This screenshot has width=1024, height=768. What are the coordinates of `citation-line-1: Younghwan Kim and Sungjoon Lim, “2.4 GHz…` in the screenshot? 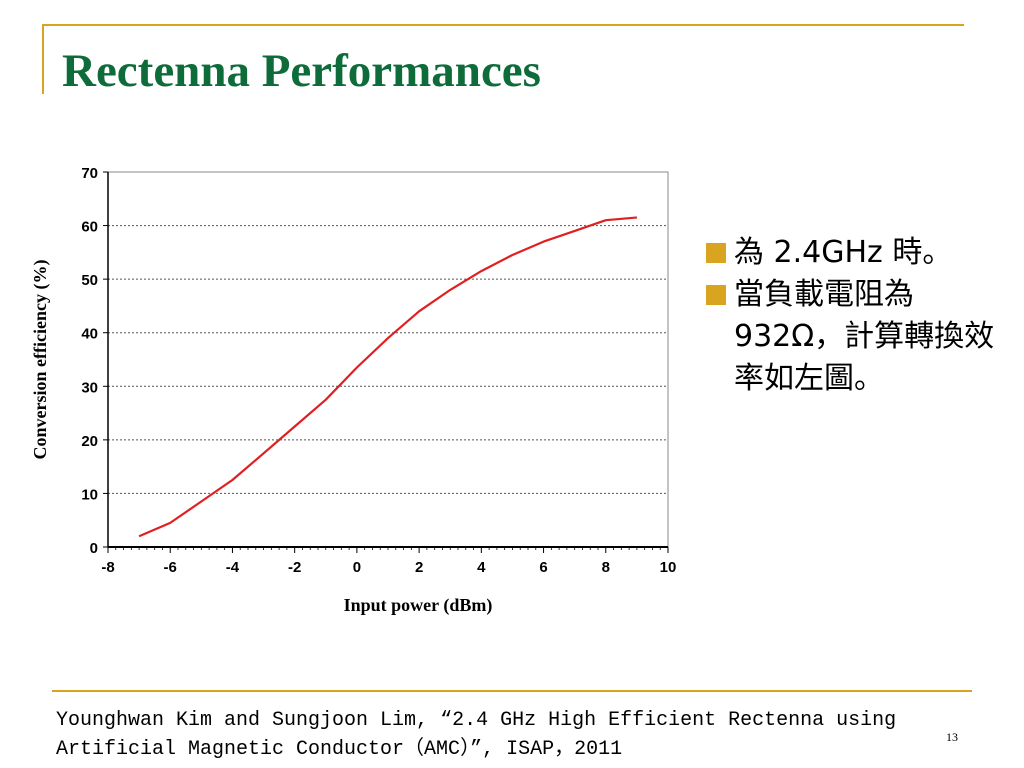 It's located at (476, 720).